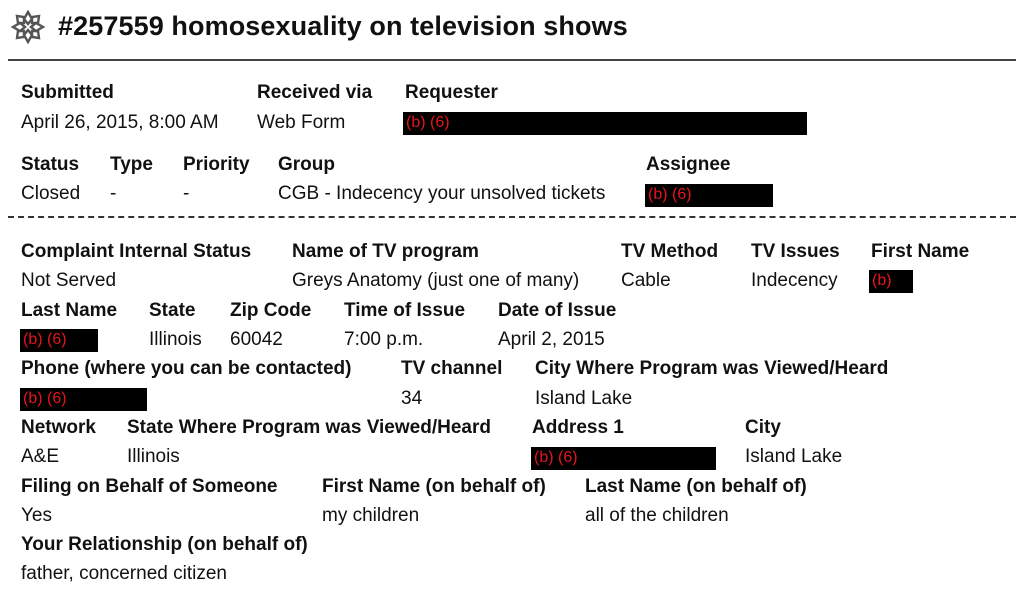  What do you see at coordinates (557, 310) in the screenshot?
I see `date-of-issue-label: Date of Issue` at bounding box center [557, 310].